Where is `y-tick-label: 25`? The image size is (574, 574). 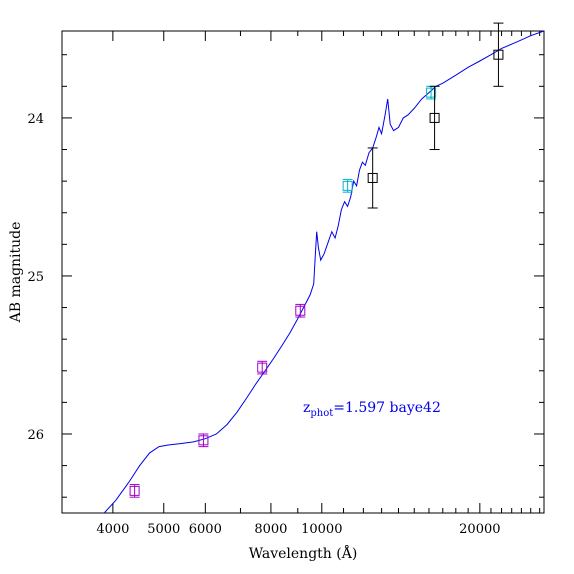 y-tick-label: 25 is located at coordinates (35, 277).